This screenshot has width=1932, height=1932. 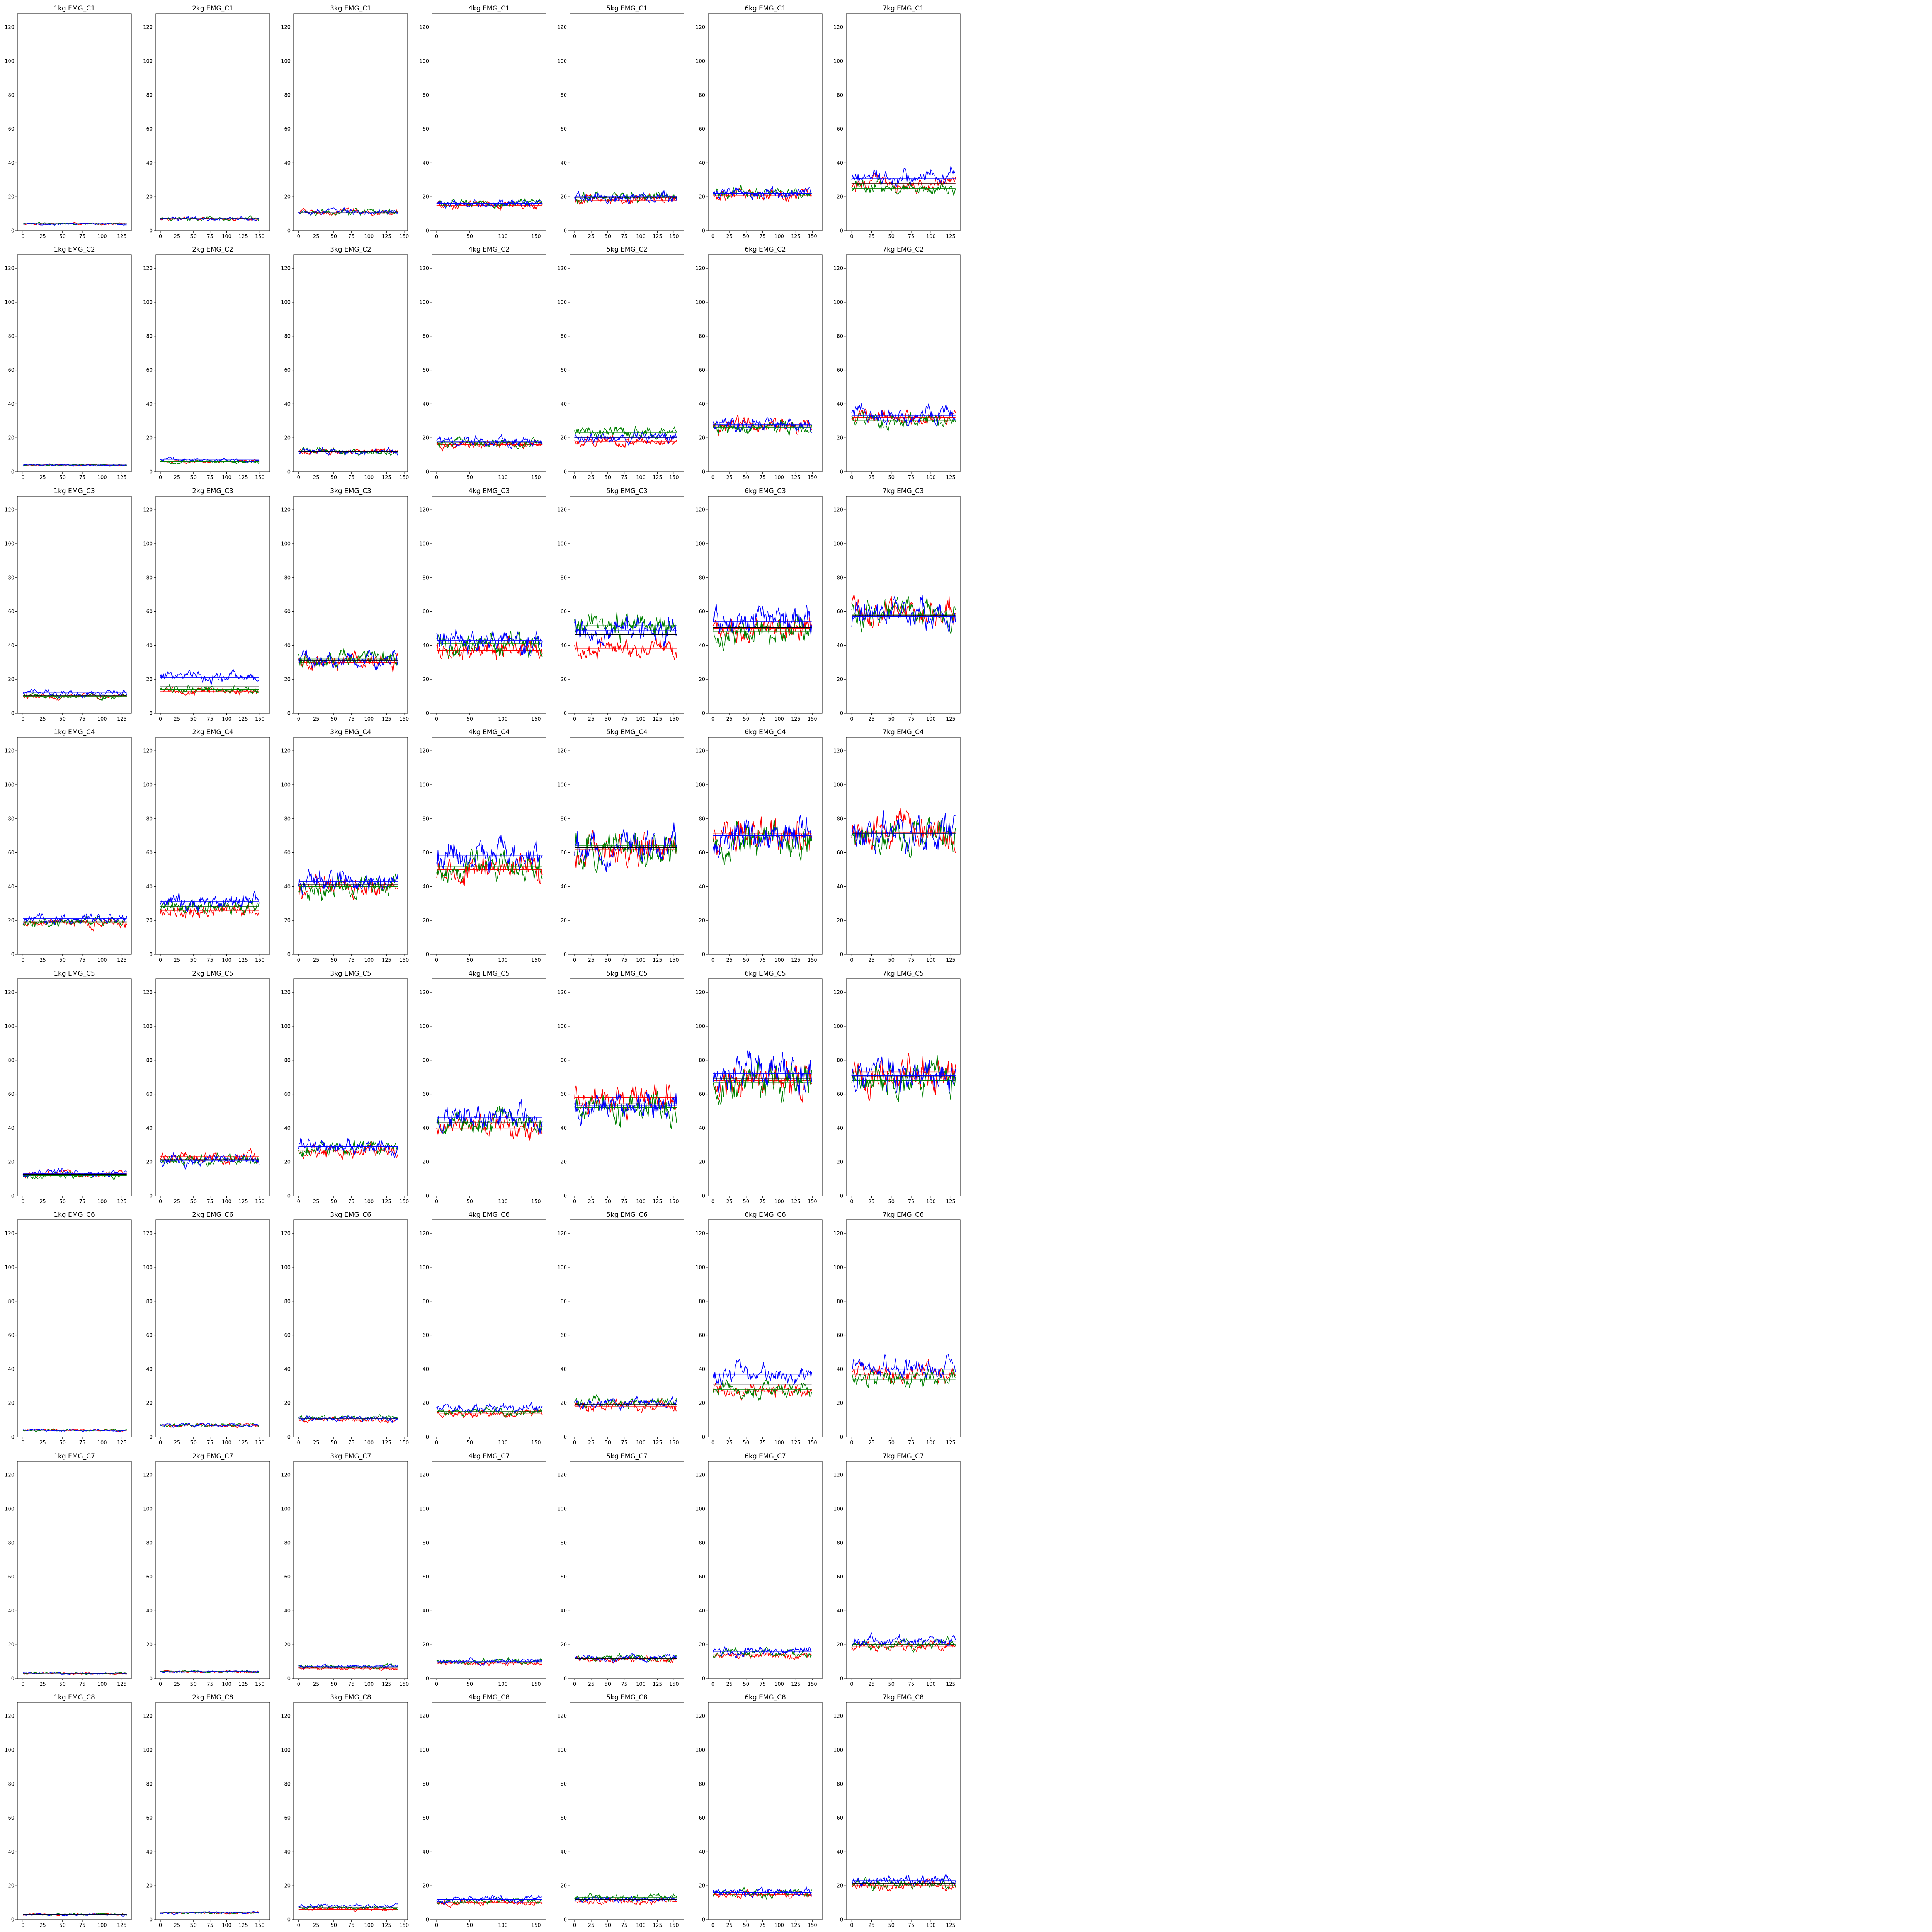 What do you see at coordinates (489, 491) in the screenshot?
I see `panel-title: 4kg EMG_C3` at bounding box center [489, 491].